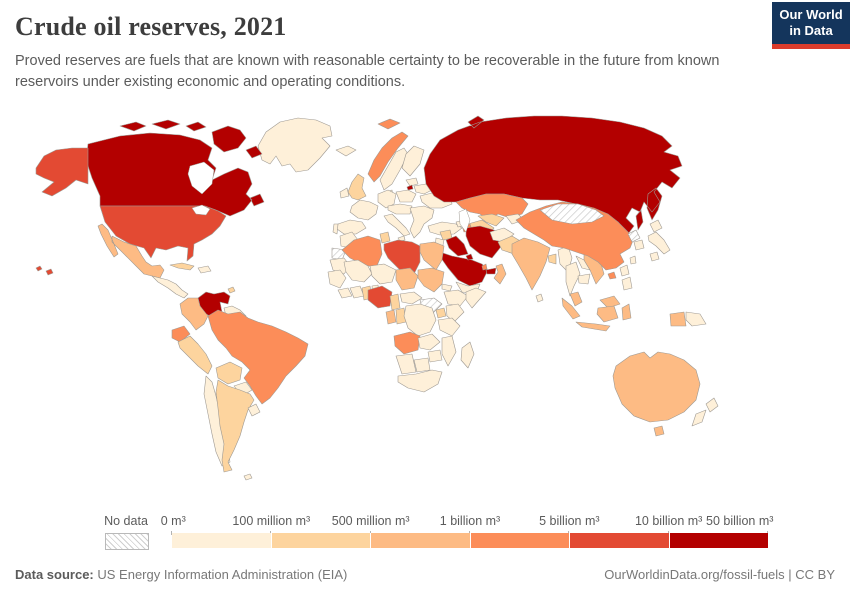 The image size is (850, 600). I want to click on country-botswana, so click(422, 365).